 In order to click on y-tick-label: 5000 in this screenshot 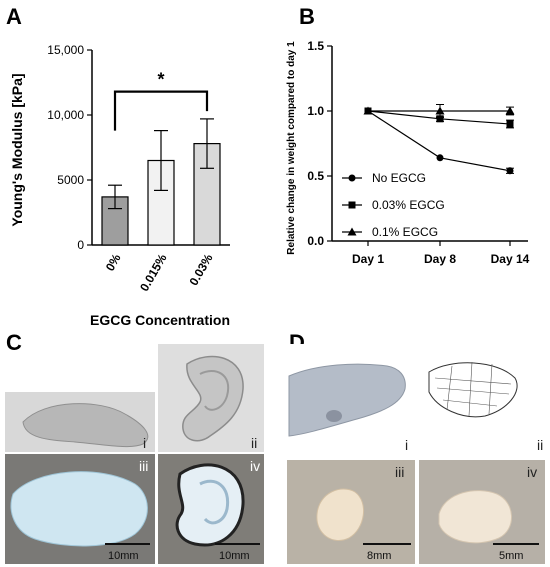, I will do `click(70, 180)`.